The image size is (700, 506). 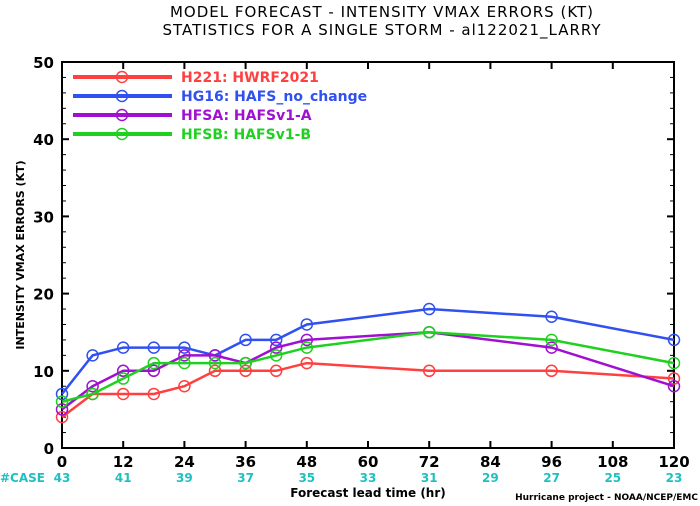 What do you see at coordinates (490, 462) in the screenshot?
I see `x-tick-label: 84` at bounding box center [490, 462].